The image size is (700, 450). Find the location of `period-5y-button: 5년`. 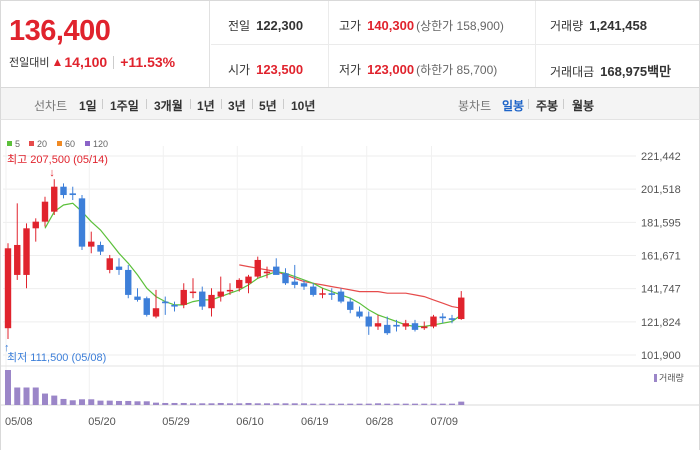

period-5y-button: 5년 is located at coordinates (268, 106).